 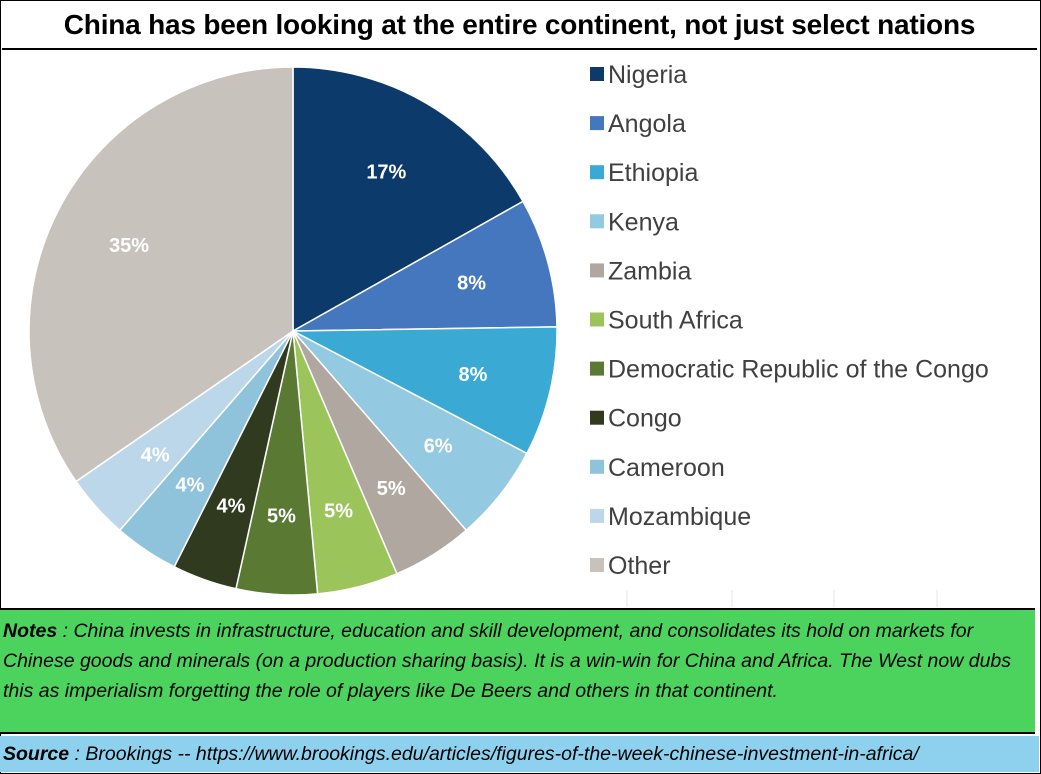 I want to click on legend-label: Mozambique, so click(x=679, y=517).